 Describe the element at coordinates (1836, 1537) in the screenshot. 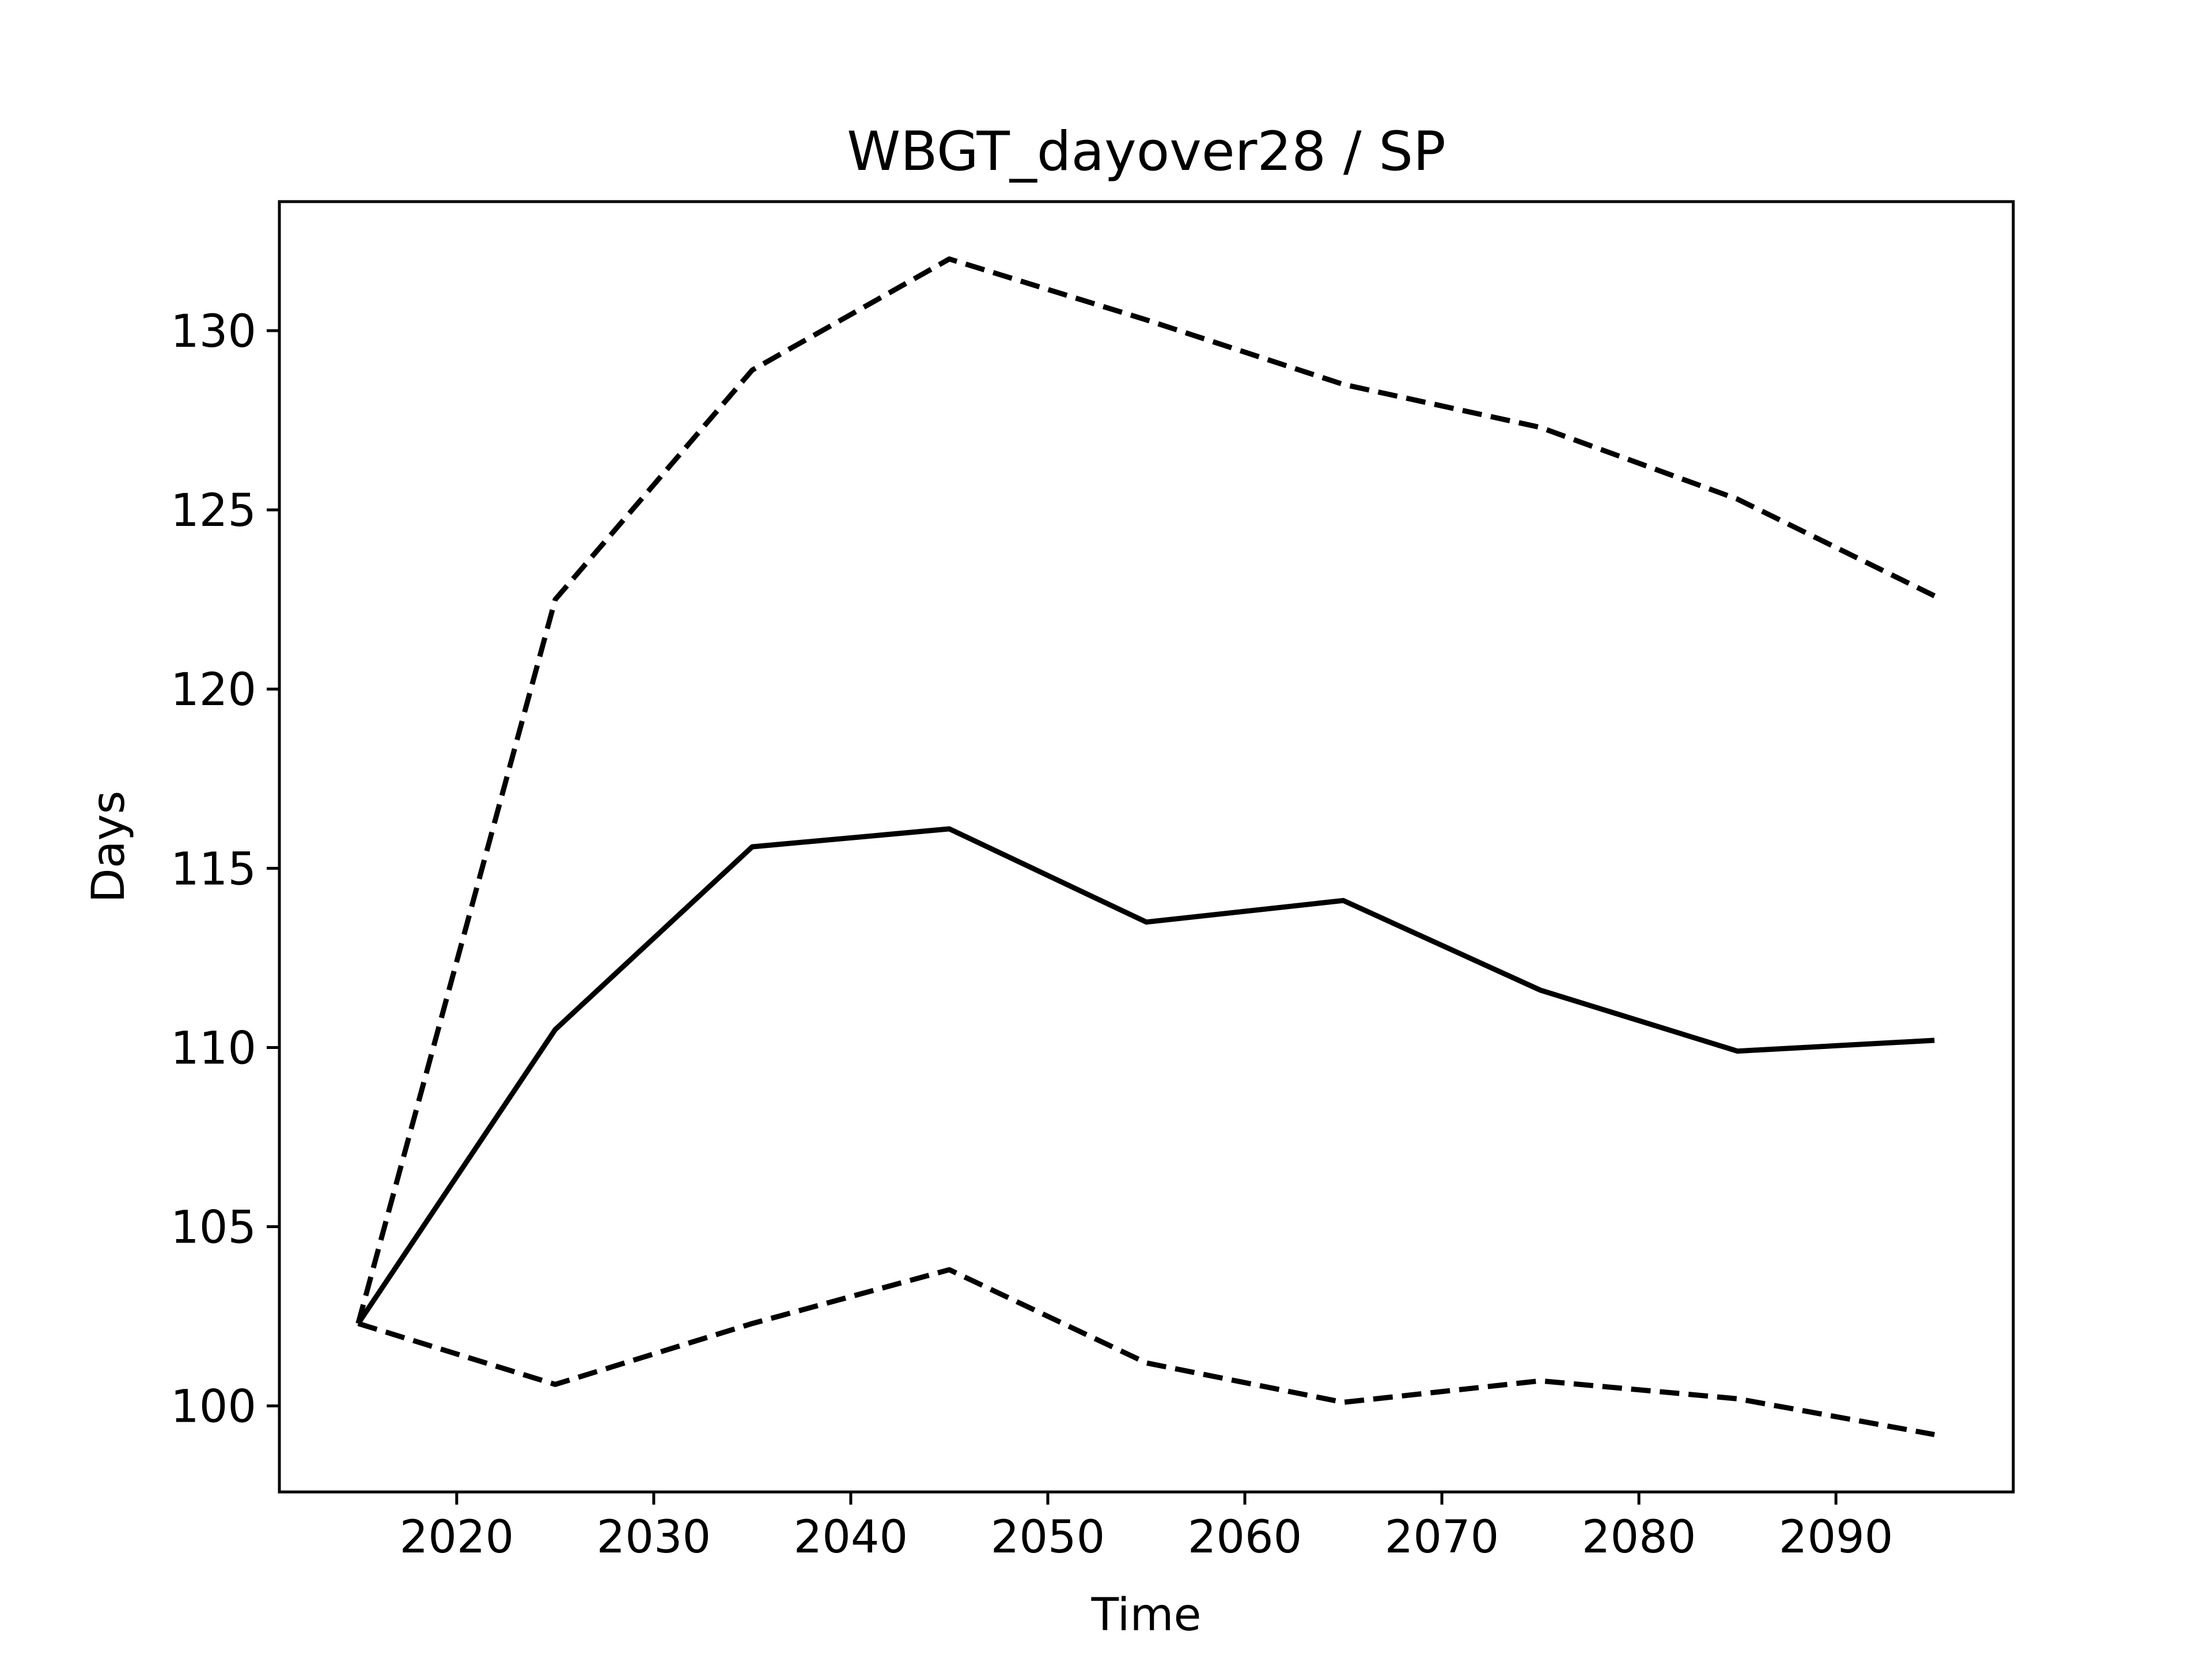

I see `x-tick-label: 2090` at that location.